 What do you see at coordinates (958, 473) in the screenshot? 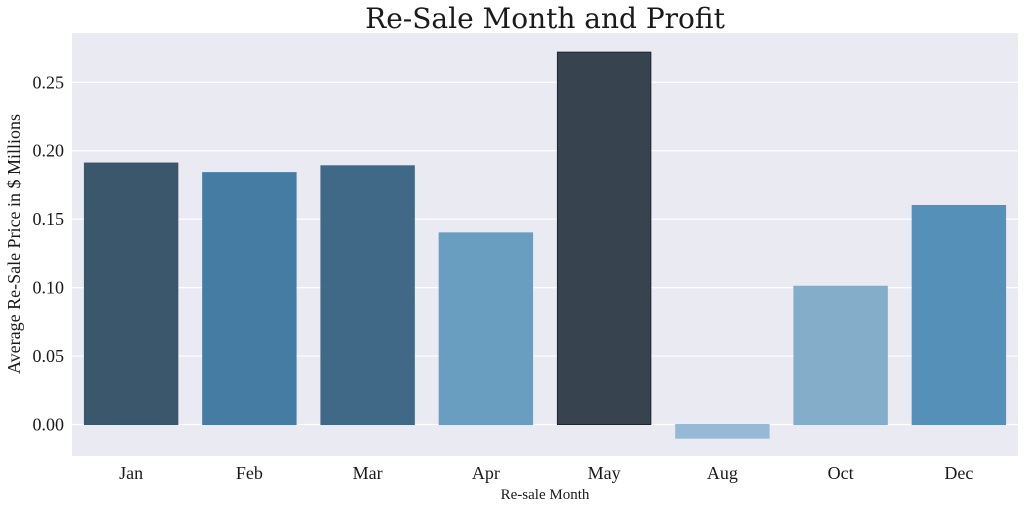
I see `x-tick-label: Dec` at bounding box center [958, 473].